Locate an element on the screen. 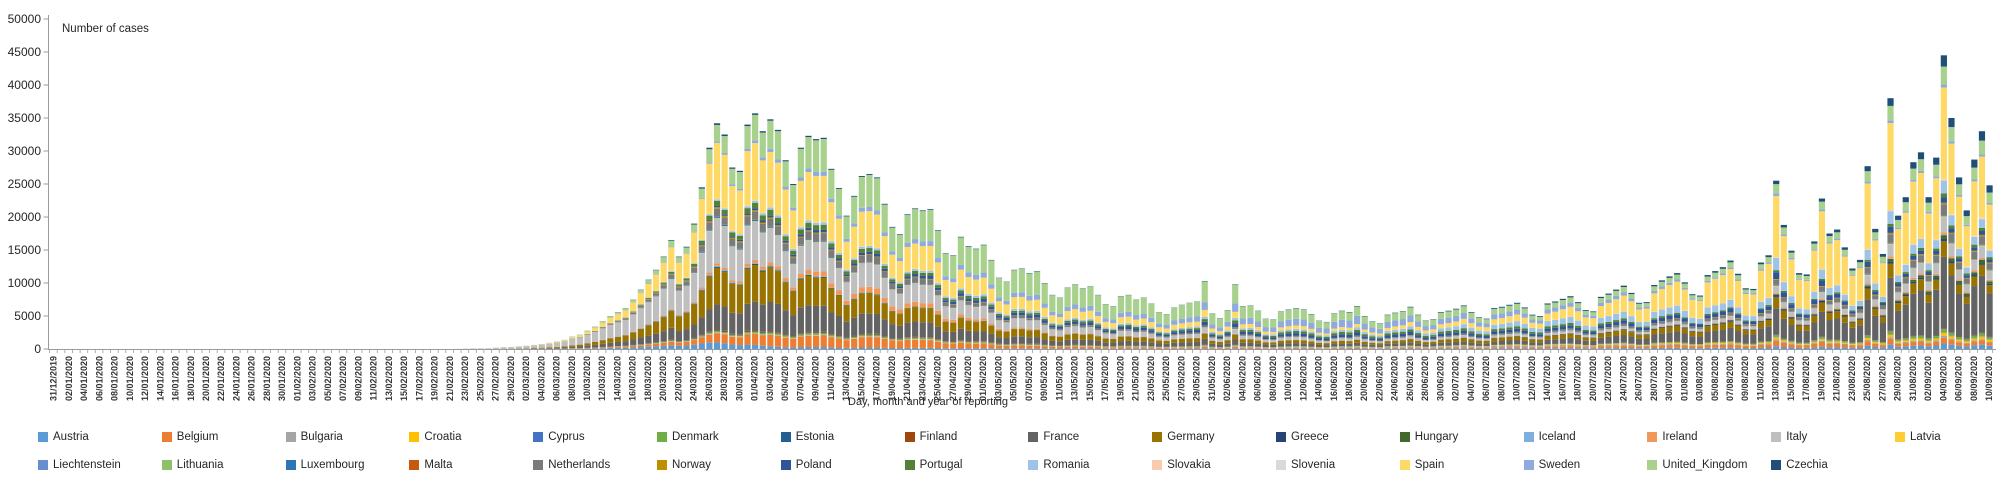 This screenshot has width=2000, height=485. legend-label: France is located at coordinates (1061, 437).